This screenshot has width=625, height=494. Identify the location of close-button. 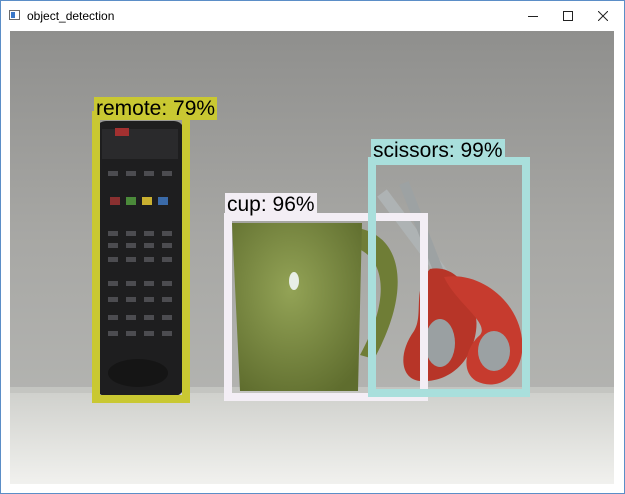
(602, 16).